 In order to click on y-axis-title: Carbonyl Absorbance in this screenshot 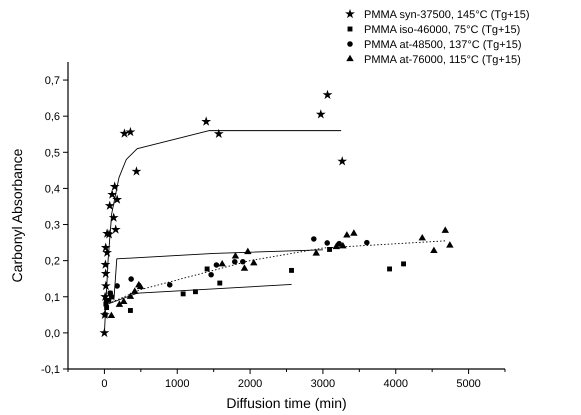, I will do `click(17, 215)`.